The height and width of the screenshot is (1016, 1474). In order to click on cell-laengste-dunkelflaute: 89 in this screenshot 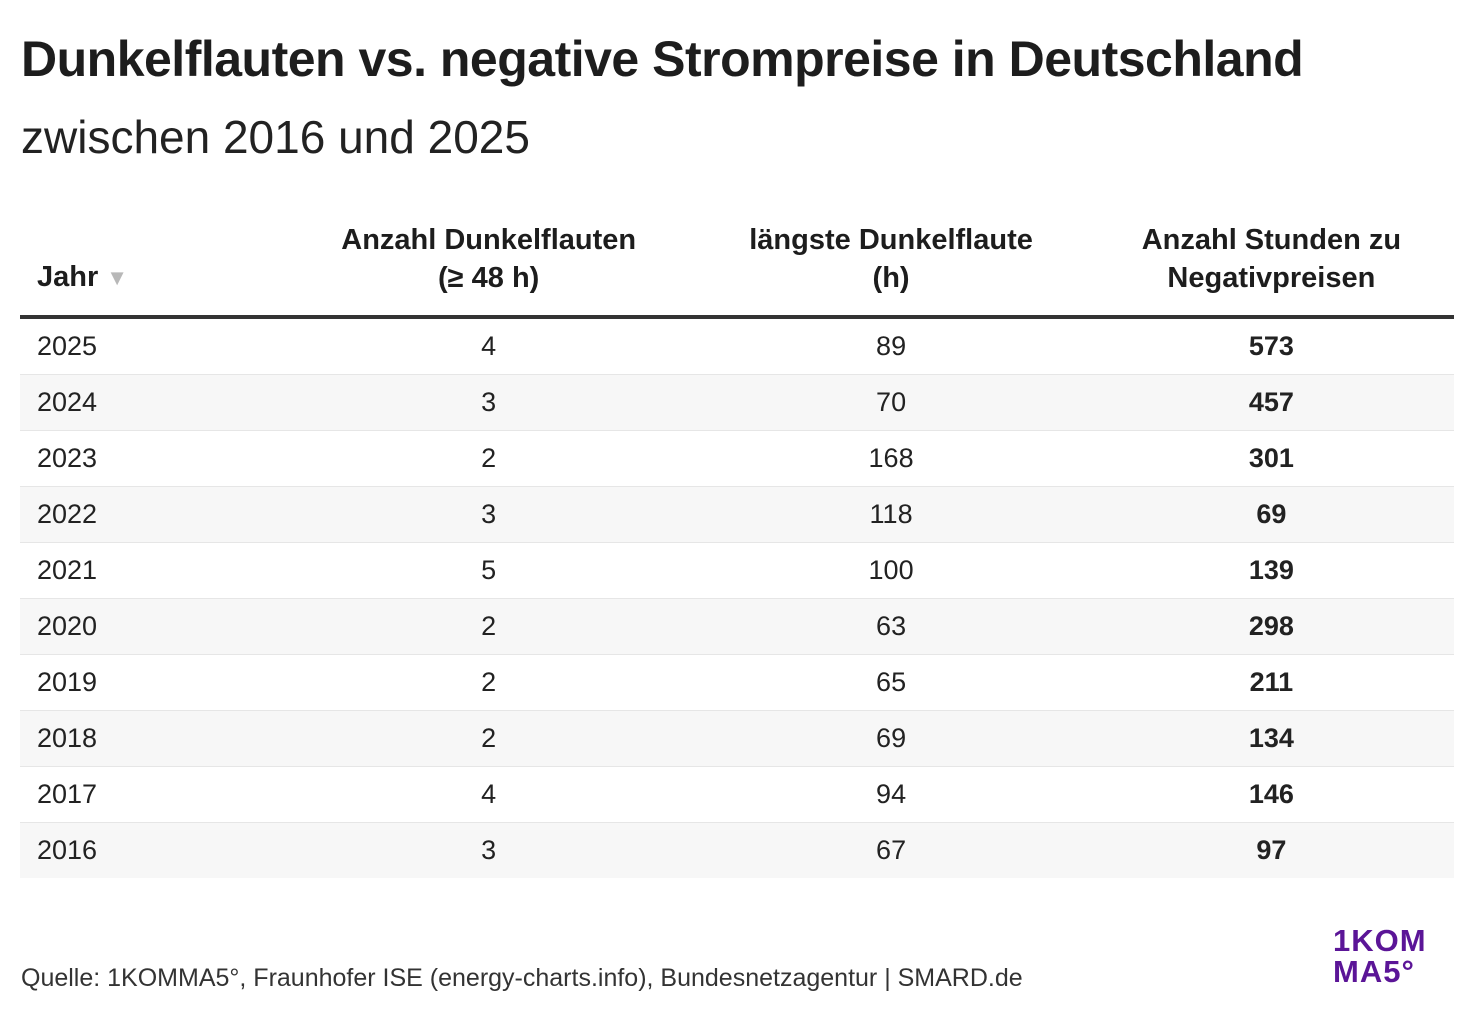, I will do `click(891, 346)`.